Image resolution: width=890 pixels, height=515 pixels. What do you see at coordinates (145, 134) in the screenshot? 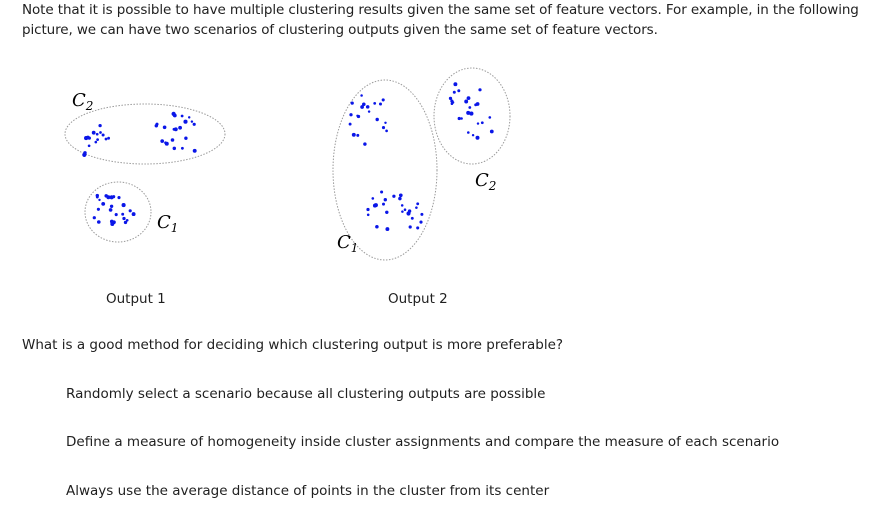
I see `output1-cluster-c2-ellipse` at bounding box center [145, 134].